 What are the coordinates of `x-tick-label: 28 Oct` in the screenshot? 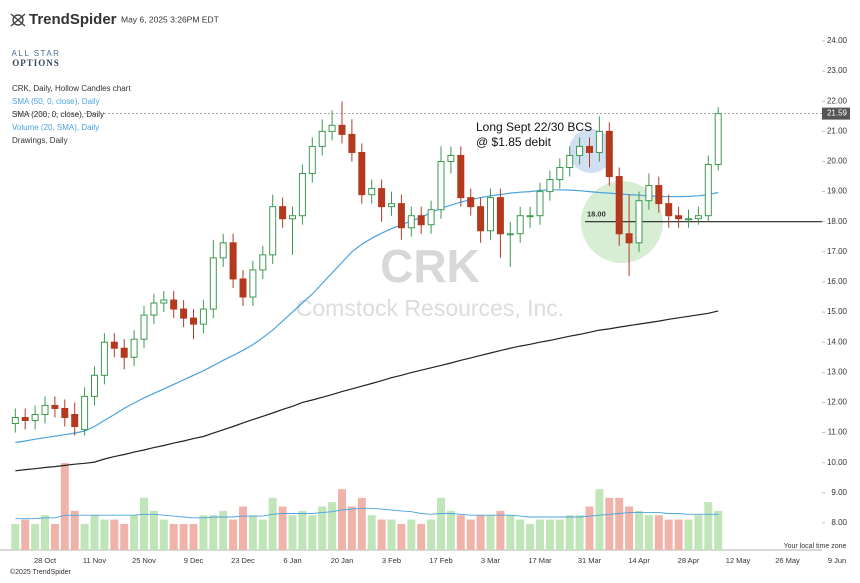 It's located at (45, 560).